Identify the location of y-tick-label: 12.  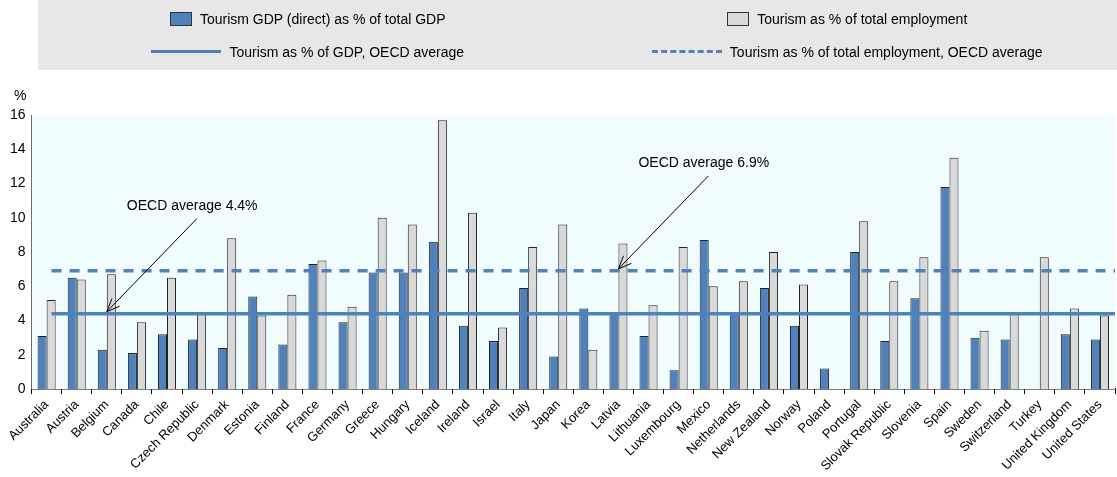
(17, 182).